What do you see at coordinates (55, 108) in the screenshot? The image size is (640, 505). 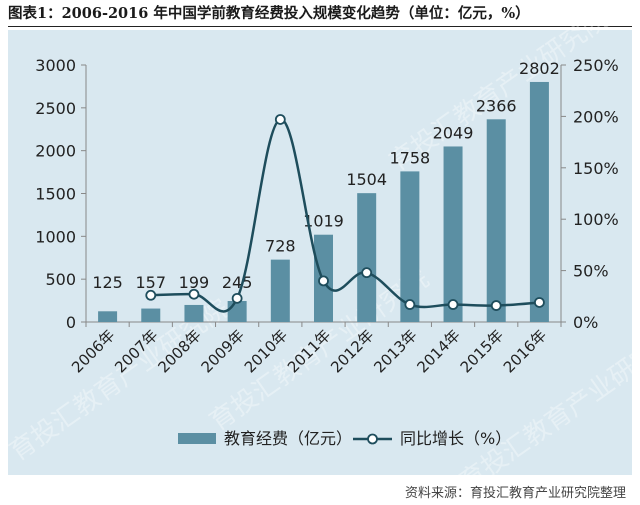 I see `y-tick-left-label: 2500` at bounding box center [55, 108].